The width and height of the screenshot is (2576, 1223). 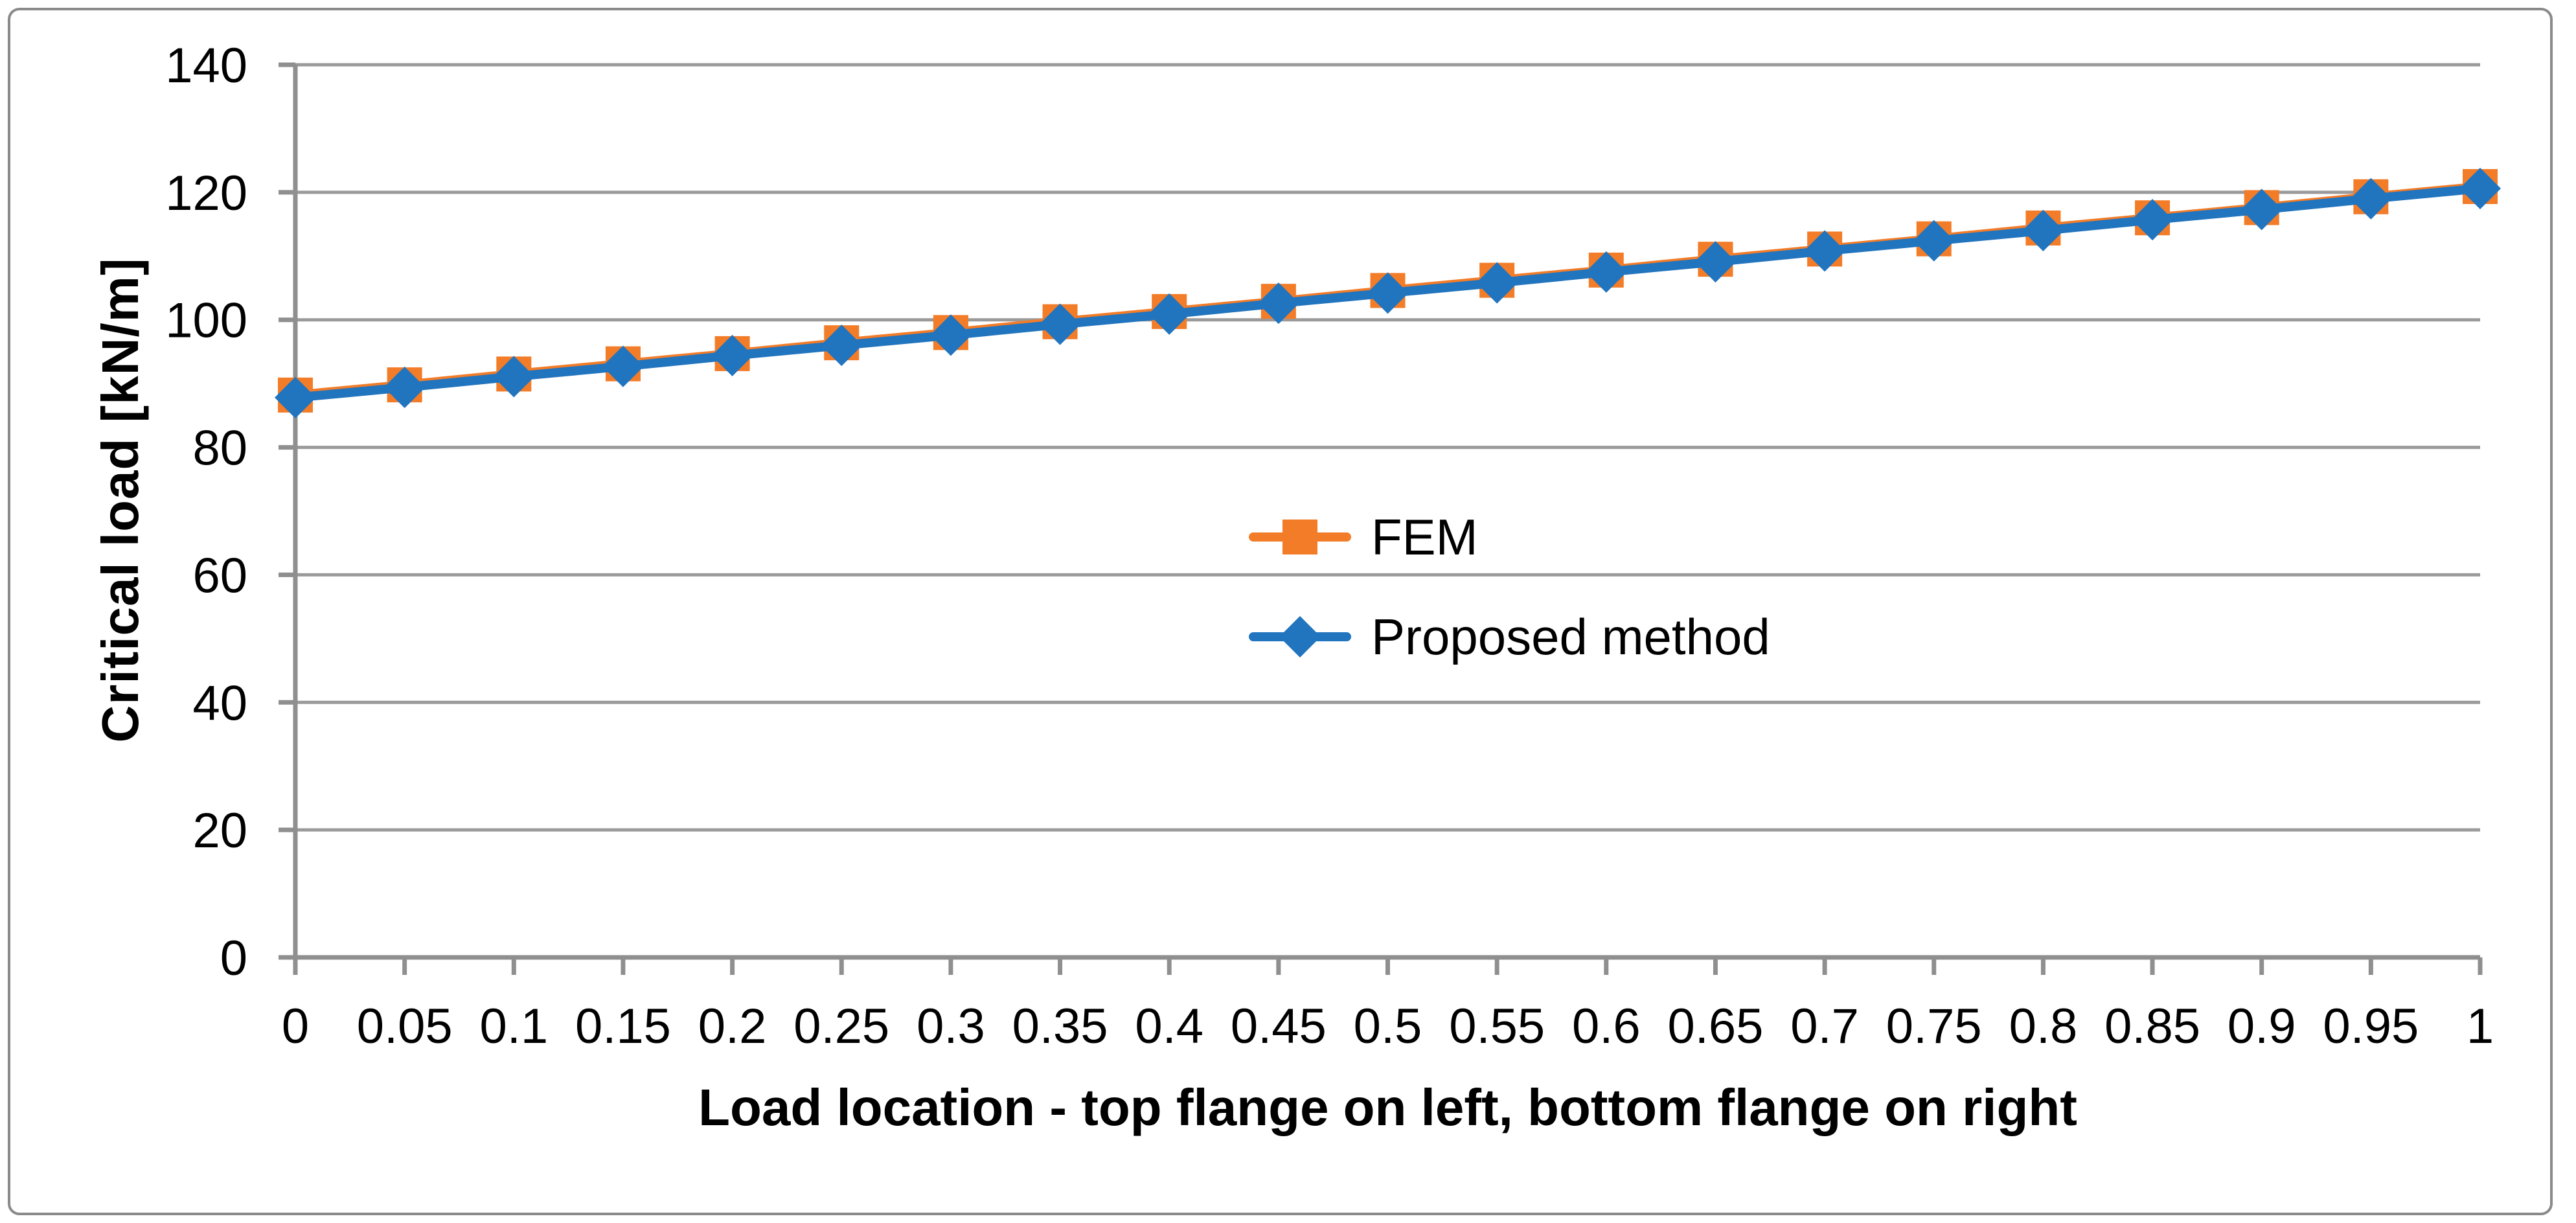 I want to click on x-tick-label: 0.35, so click(x=1060, y=1026).